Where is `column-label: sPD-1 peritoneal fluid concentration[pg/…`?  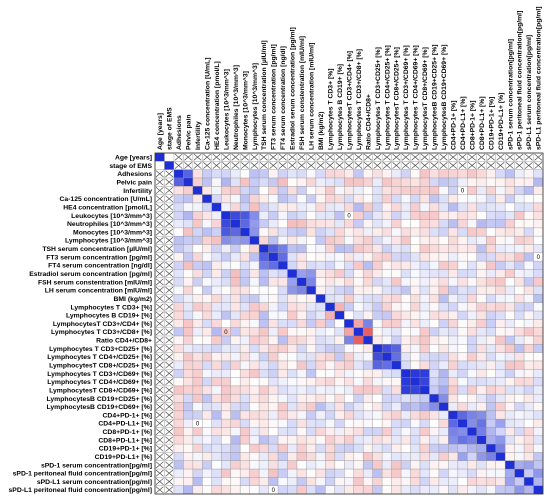
column-label: sPD-1 peritoneal fluid concentration[pg/… is located at coordinates (520, 80).